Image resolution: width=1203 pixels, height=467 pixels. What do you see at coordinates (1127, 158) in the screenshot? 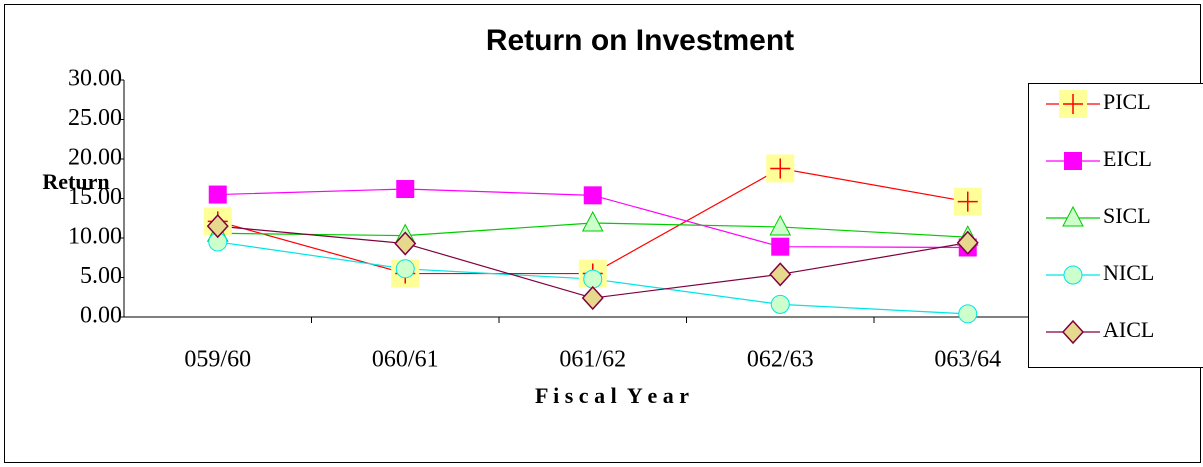
I see `legend-label: EICL` at bounding box center [1127, 158].